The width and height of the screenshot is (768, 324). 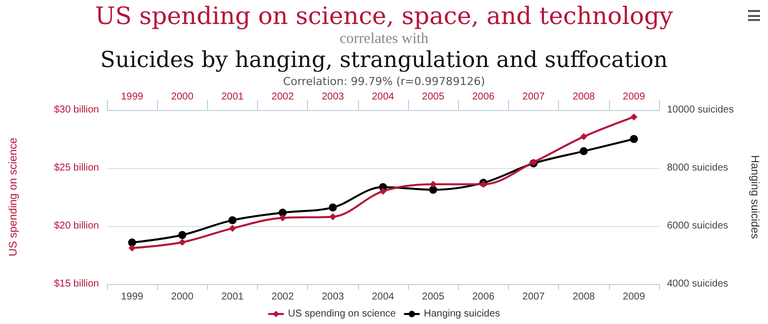 I want to click on legend-label: Hanging suicides, so click(x=462, y=314).